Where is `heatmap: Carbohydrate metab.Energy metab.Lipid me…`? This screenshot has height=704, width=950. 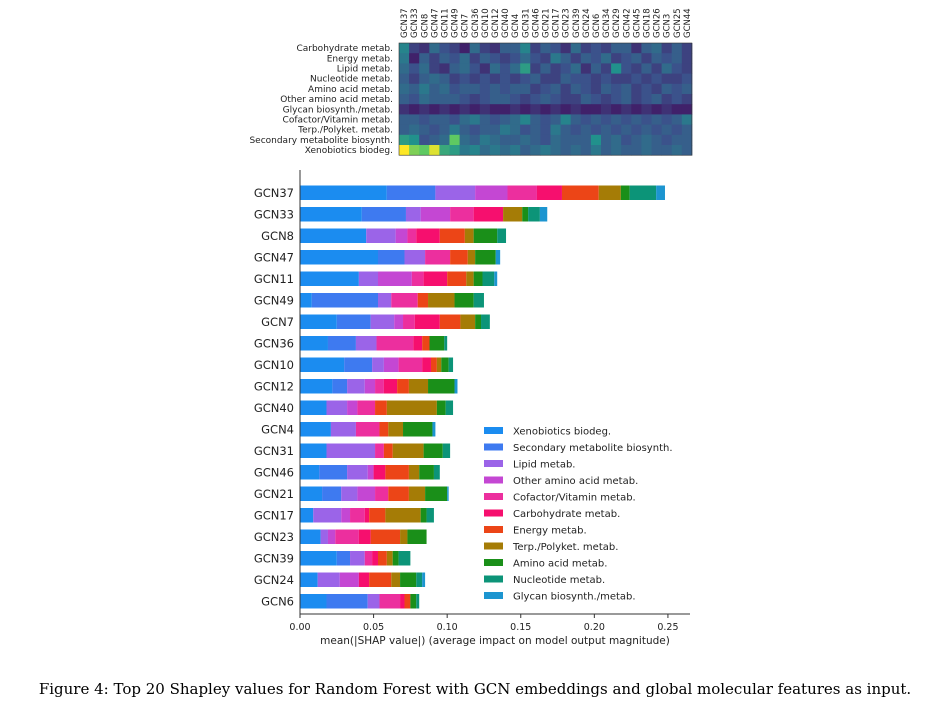
heatmap: Carbohydrate metab.Energy metab.Lipid me… is located at coordinates (471, 82).